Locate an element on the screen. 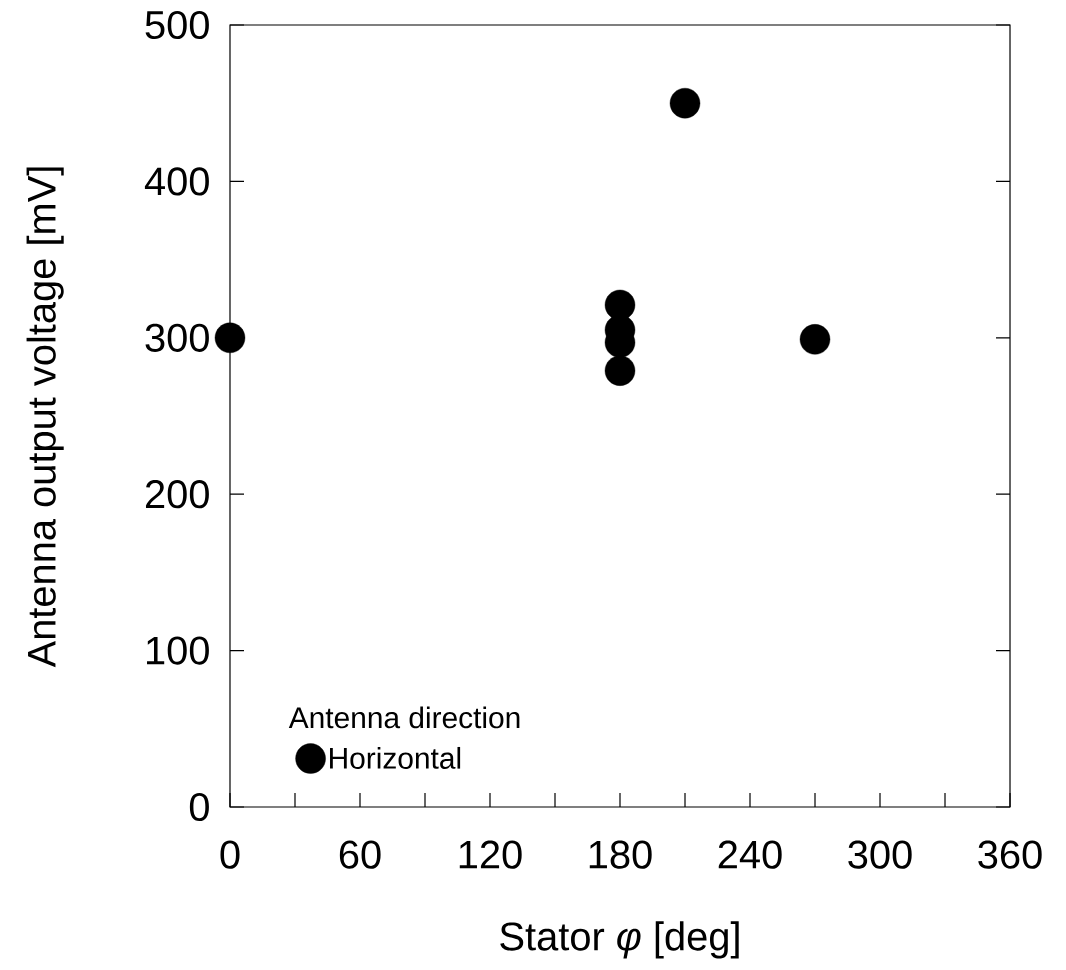 The width and height of the screenshot is (1066, 970). x-tick-label: 180 is located at coordinates (620, 854).